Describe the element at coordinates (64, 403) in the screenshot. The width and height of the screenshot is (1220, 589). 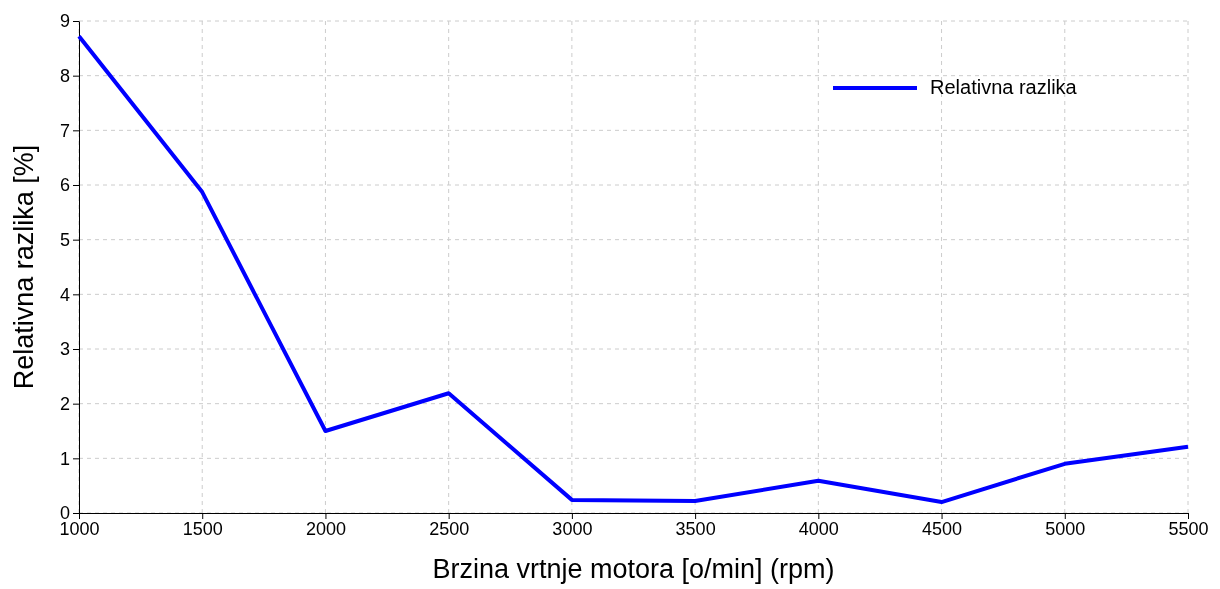
I see `y-tick-label: 2` at that location.